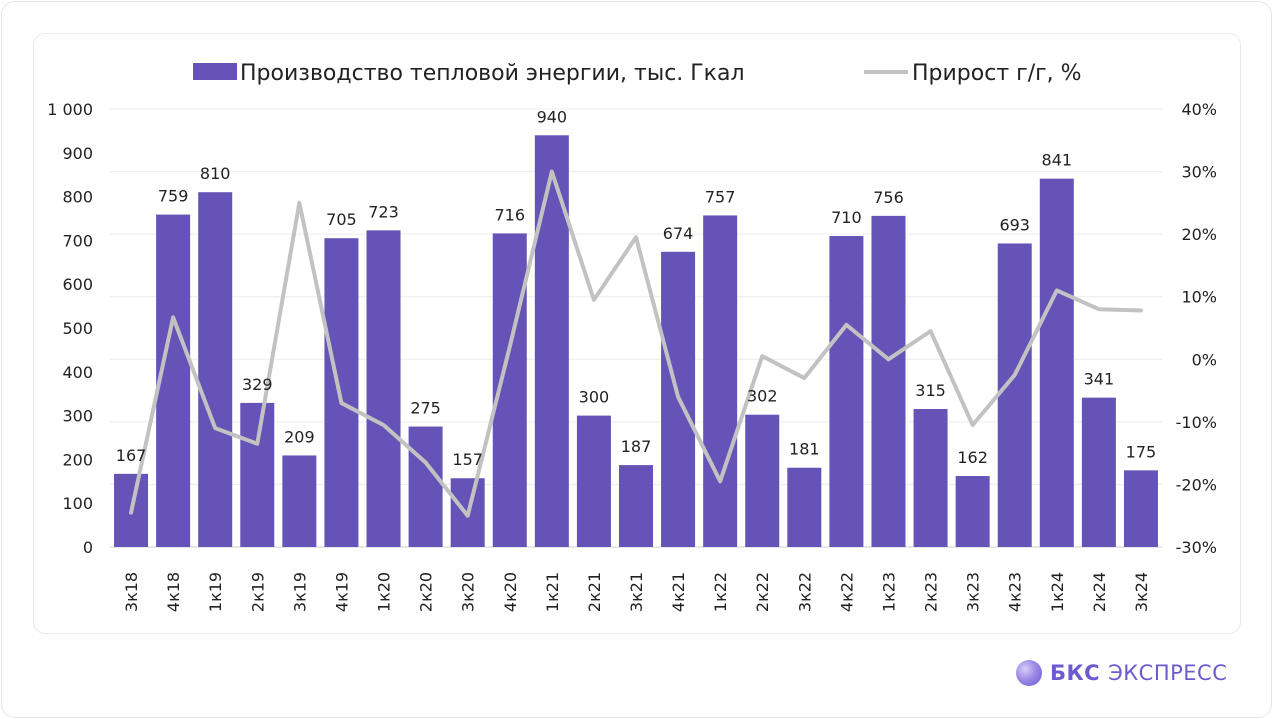 This screenshot has height=719, width=1273. Describe the element at coordinates (425, 408) in the screenshot. I see `bar-data-label: 275` at that location.